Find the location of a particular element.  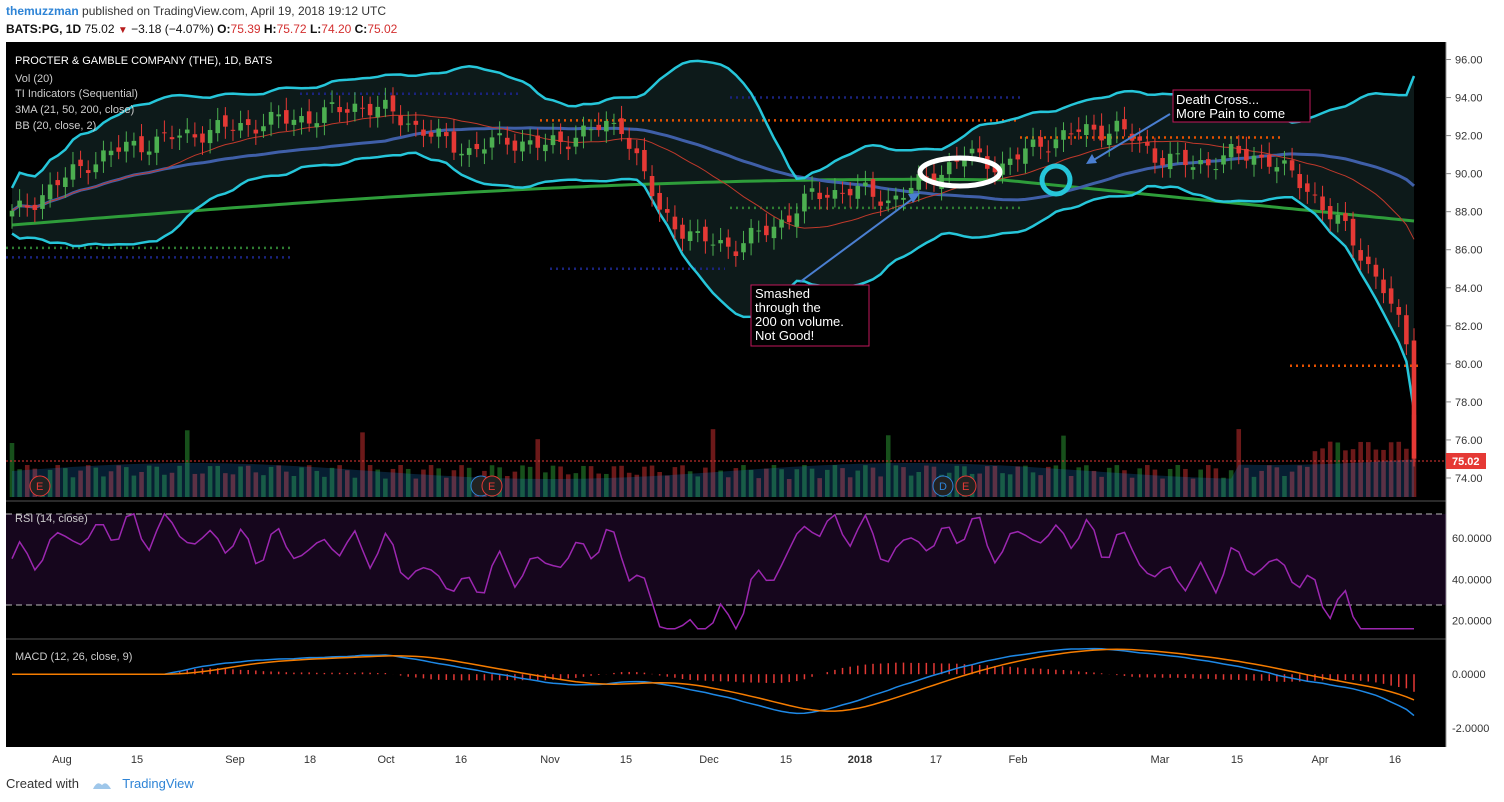

price-axis is located at coordinates (1475, 394).